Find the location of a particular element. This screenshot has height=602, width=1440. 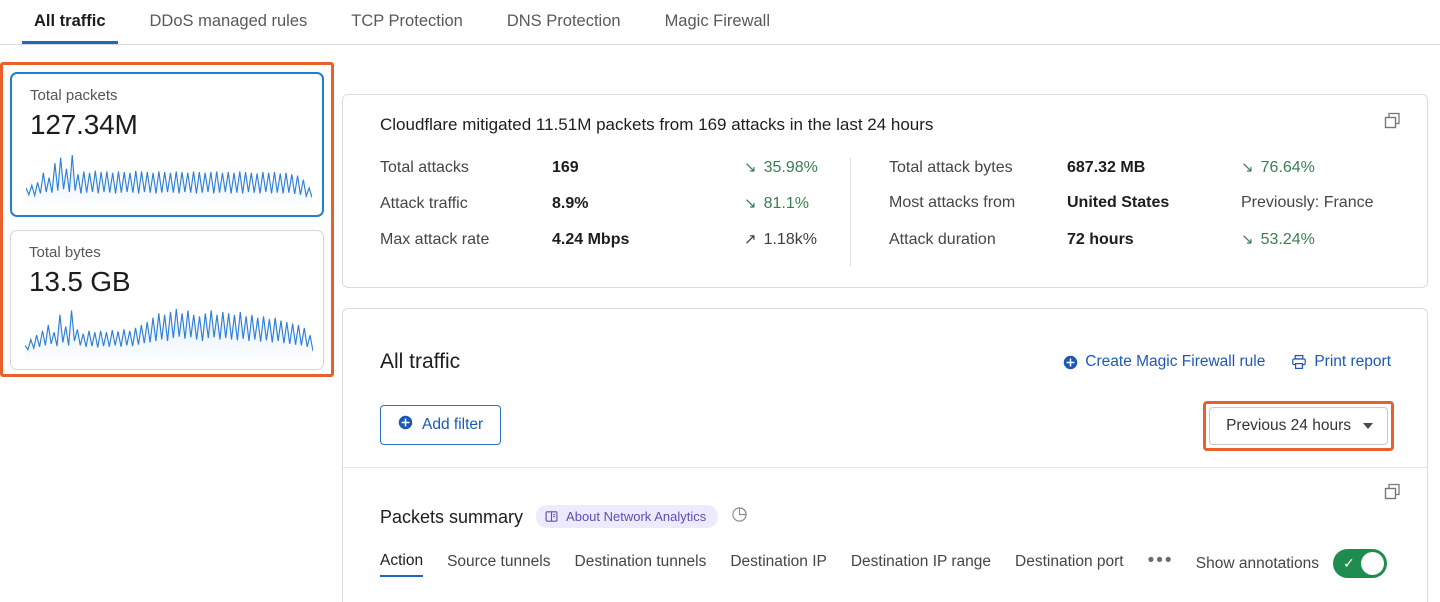

subtab-destination-ip-range: Destination IP range is located at coordinates (921, 564).